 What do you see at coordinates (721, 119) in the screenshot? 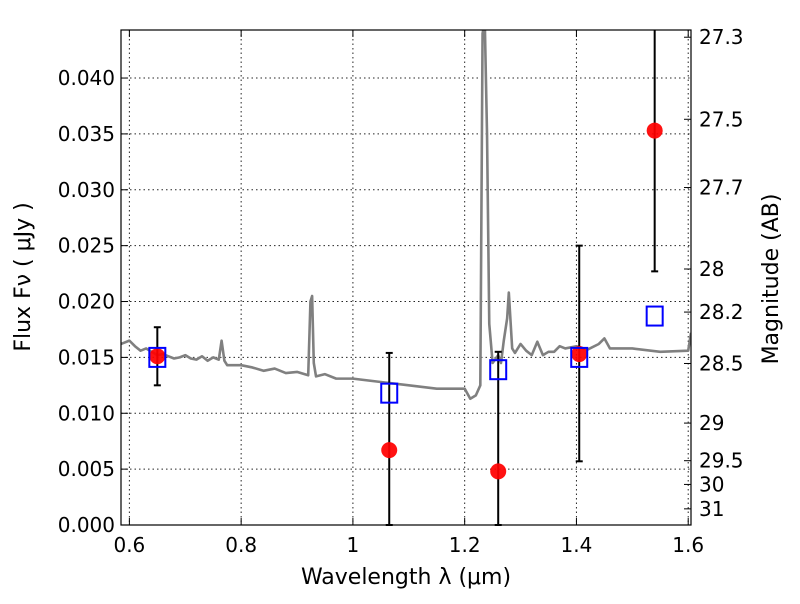
I see `y2-tick-label: 27.5` at bounding box center [721, 119].